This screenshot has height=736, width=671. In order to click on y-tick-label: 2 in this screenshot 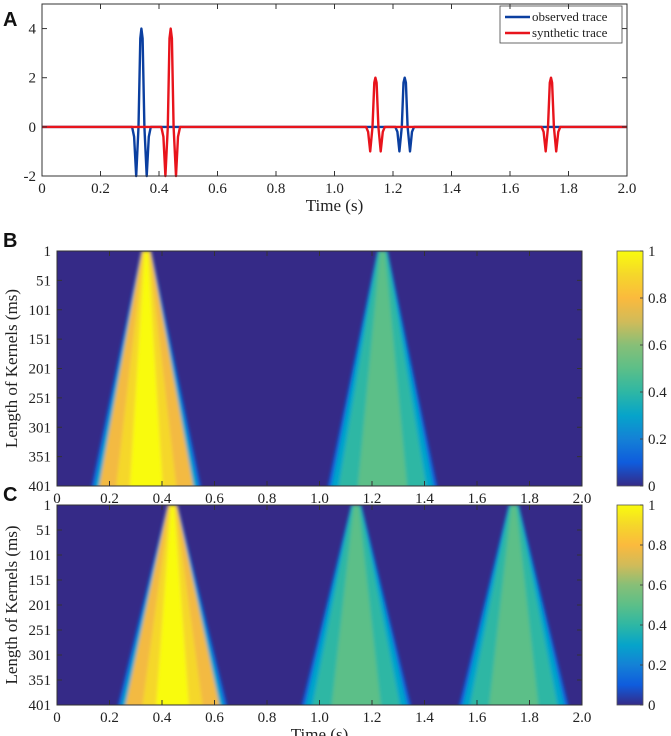, I will do `click(33, 79)`.